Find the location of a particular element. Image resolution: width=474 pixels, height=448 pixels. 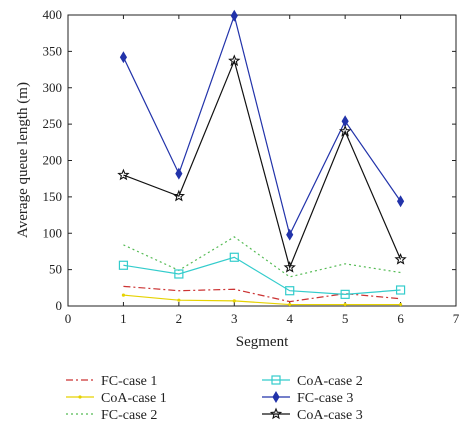

x-tick-label: 7 is located at coordinates (456, 318).